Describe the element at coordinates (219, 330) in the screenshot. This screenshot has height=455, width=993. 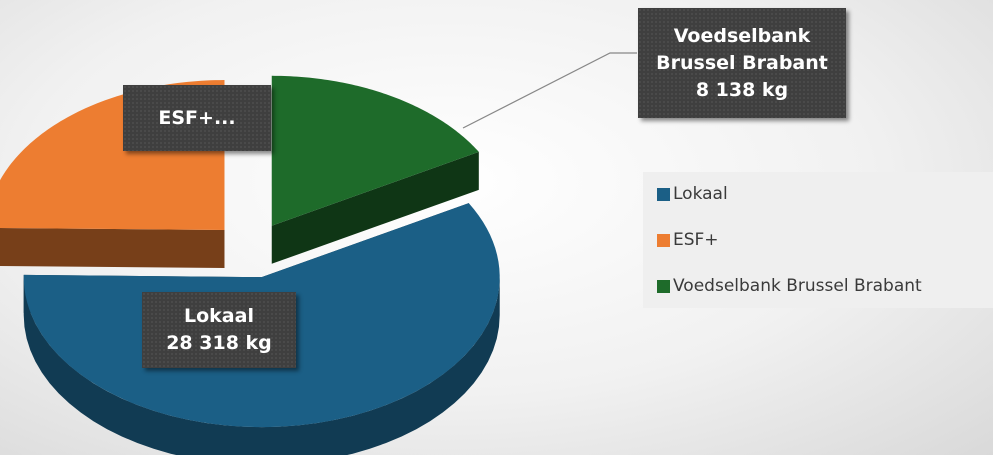
I see `data-label: Lokaal 28 318 kg` at that location.